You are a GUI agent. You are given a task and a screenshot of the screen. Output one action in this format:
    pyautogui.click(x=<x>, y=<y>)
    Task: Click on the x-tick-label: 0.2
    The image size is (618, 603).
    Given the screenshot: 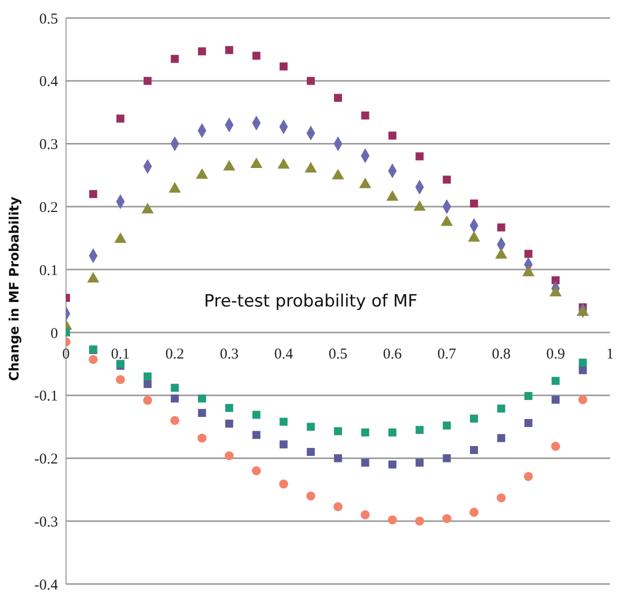 What is the action you would take?
    pyautogui.click(x=174, y=354)
    